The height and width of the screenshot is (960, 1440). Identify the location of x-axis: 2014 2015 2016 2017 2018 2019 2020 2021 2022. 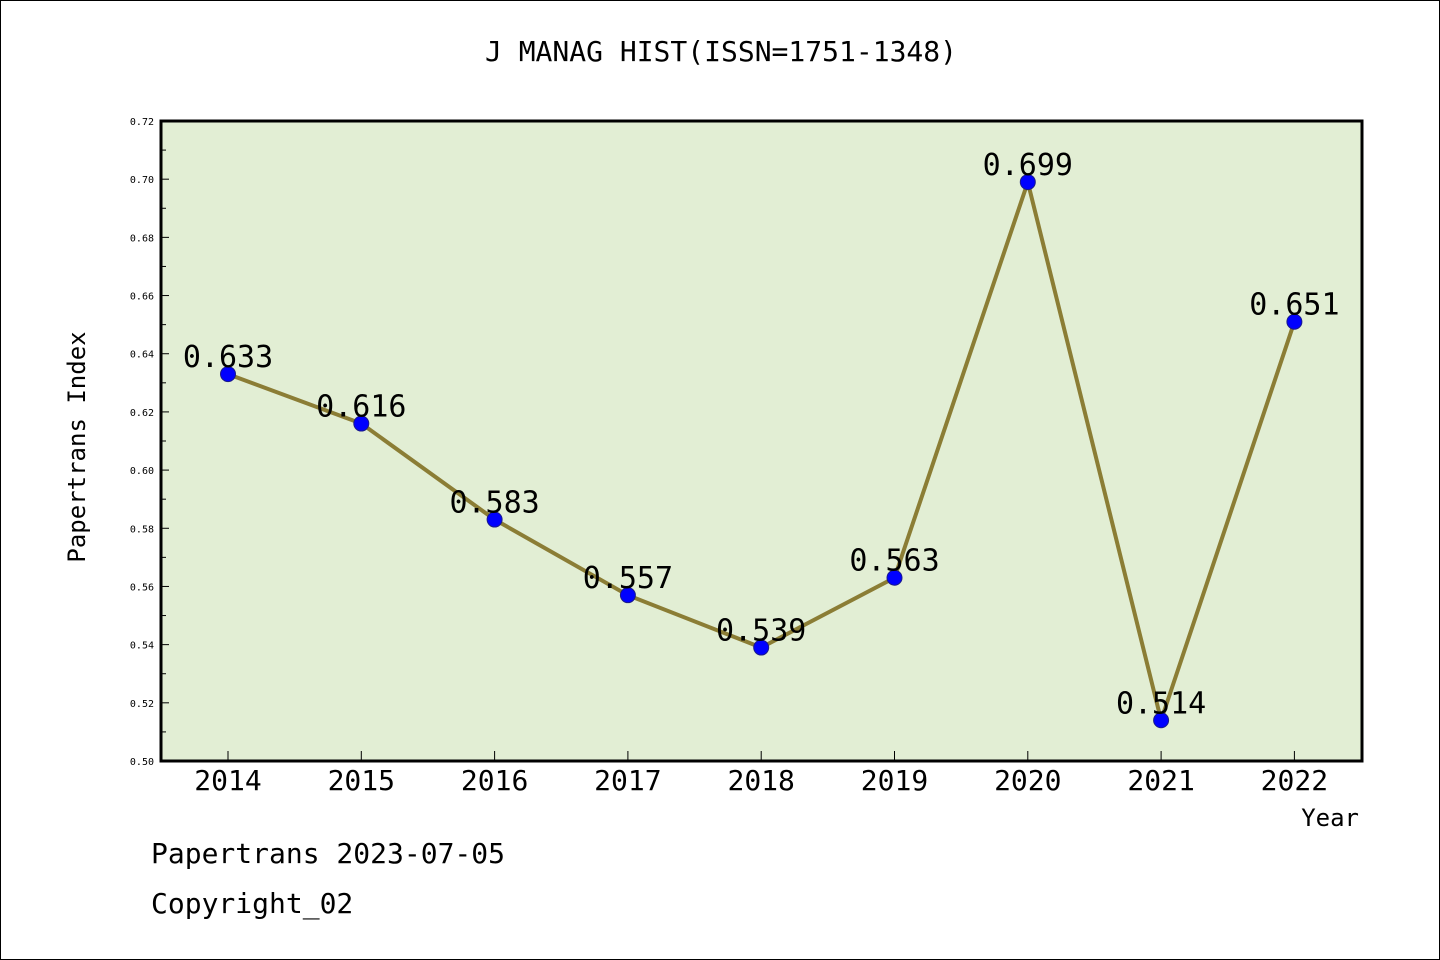
(761, 774).